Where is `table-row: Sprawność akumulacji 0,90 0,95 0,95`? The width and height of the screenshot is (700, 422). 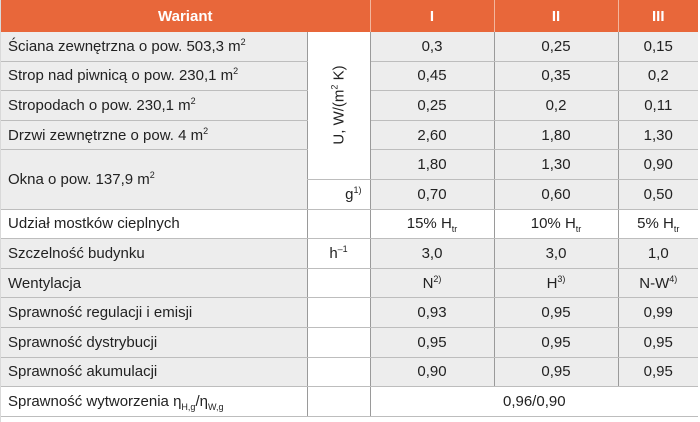
table-row: Sprawność akumulacji 0,90 0,95 0,95 is located at coordinates (350, 372).